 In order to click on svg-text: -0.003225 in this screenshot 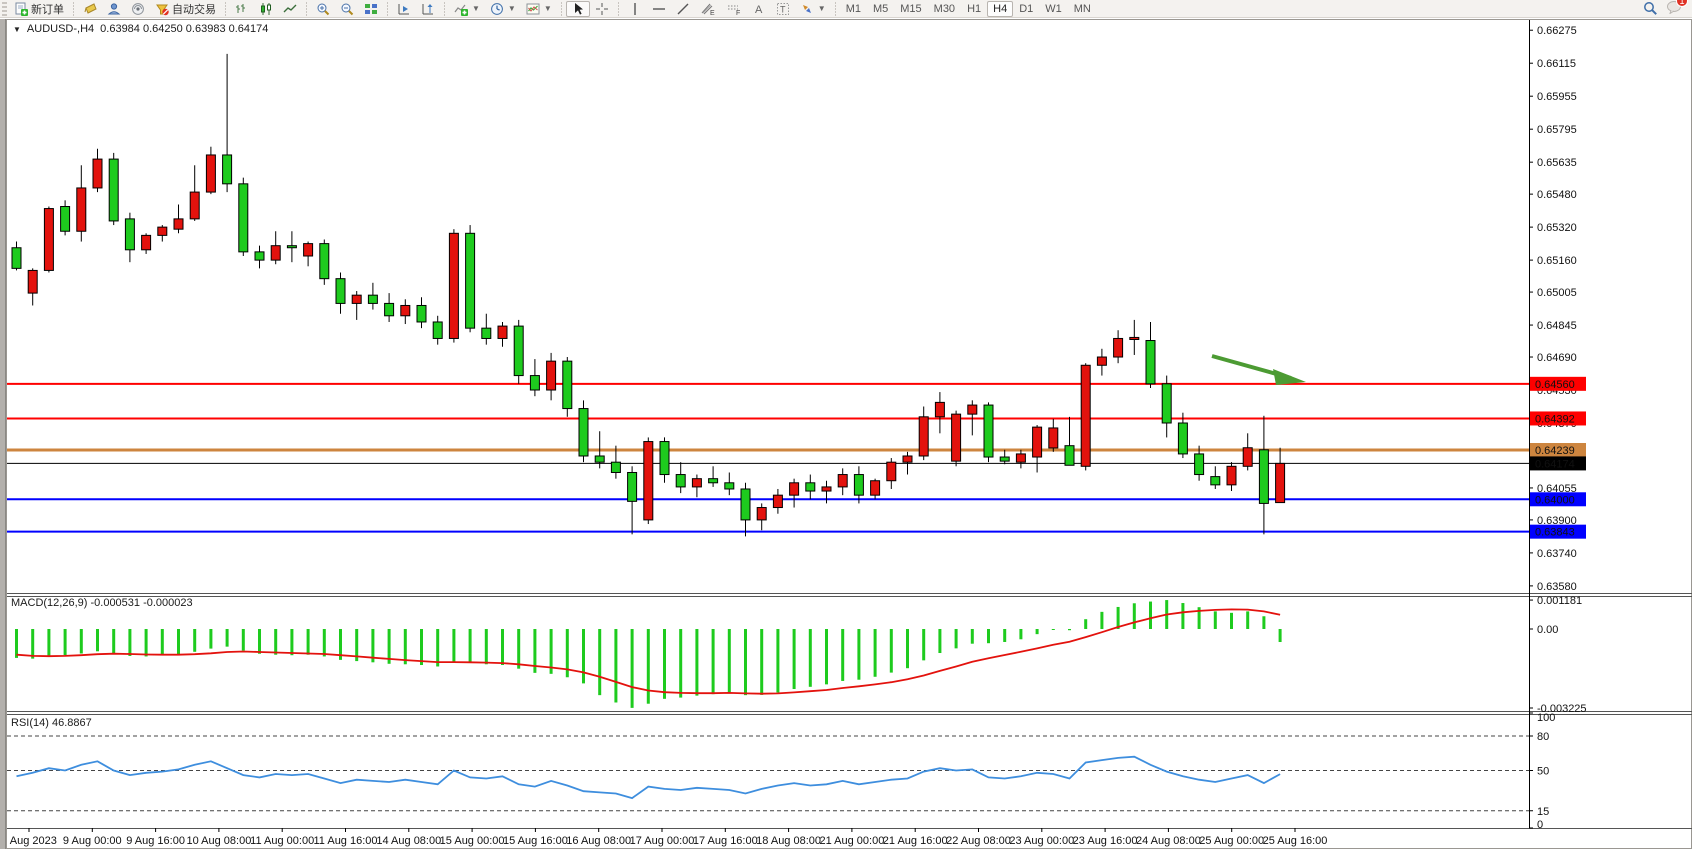, I will do `click(1562, 709)`.